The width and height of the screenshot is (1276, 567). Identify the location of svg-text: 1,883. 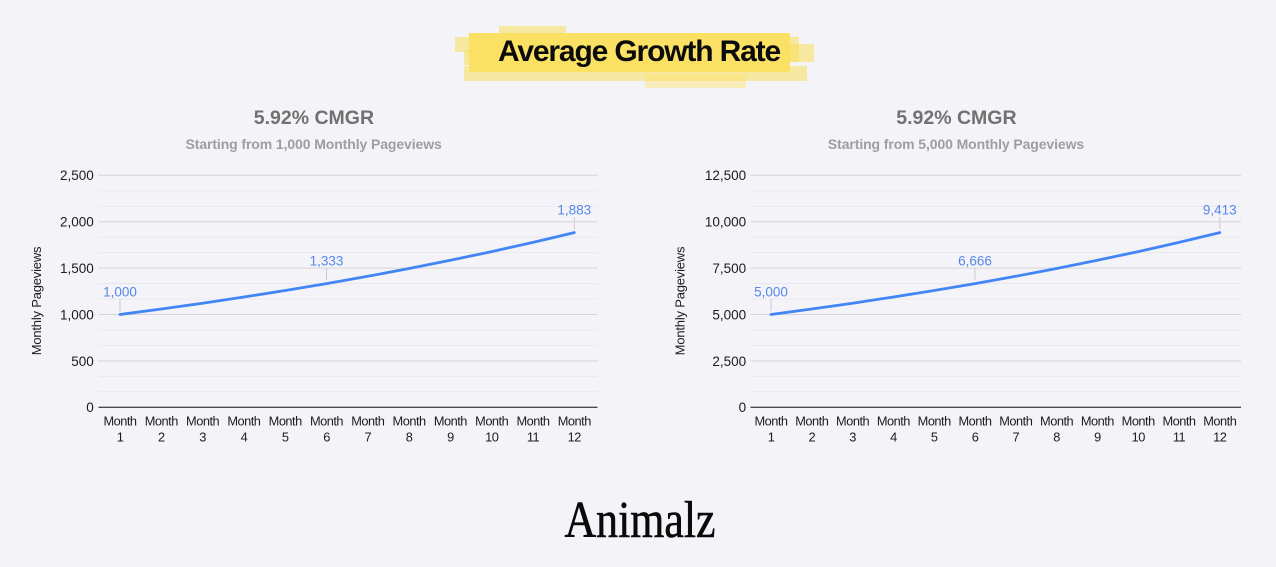
(574, 209).